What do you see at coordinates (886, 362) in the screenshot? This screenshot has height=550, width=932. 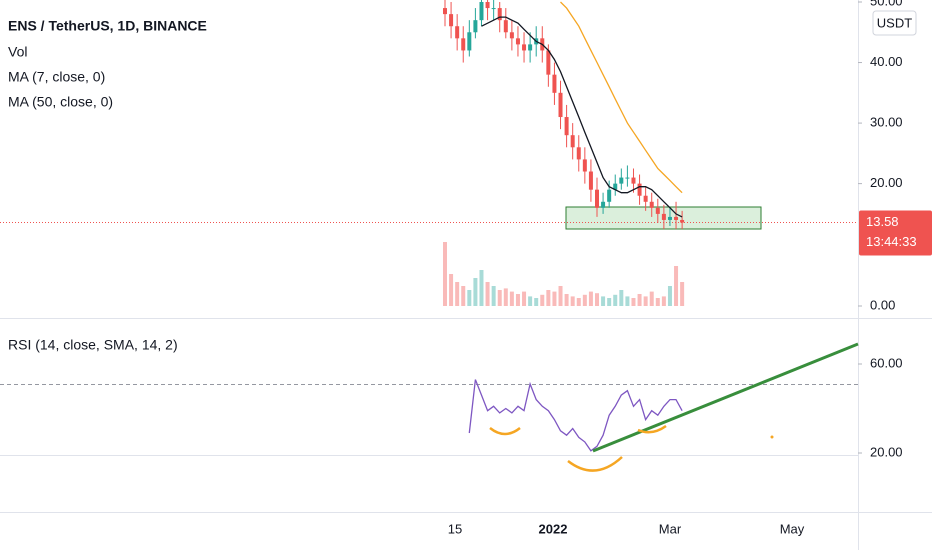 I see `y-tick-label: 60.00` at bounding box center [886, 362].